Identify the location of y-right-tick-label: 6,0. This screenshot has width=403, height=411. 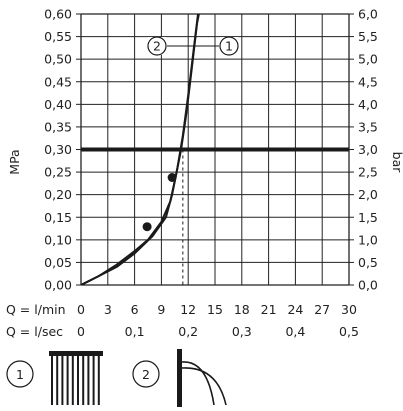
(368, 14).